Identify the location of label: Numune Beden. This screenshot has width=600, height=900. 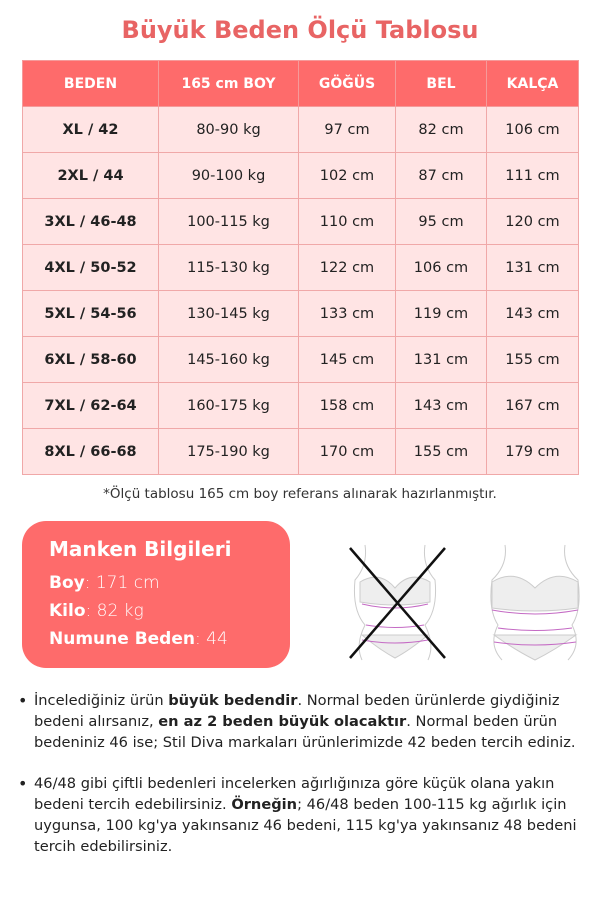
(122, 639).